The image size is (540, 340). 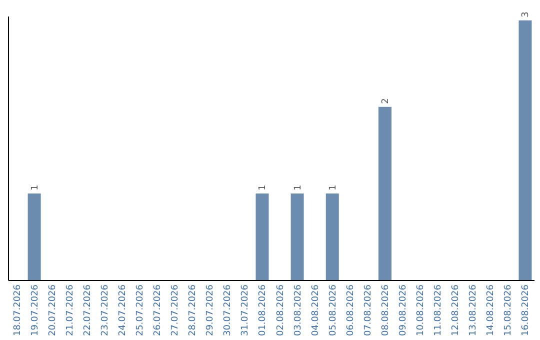 What do you see at coordinates (298, 310) in the screenshot?
I see `x-tick-label: 03.08.2026` at bounding box center [298, 310].